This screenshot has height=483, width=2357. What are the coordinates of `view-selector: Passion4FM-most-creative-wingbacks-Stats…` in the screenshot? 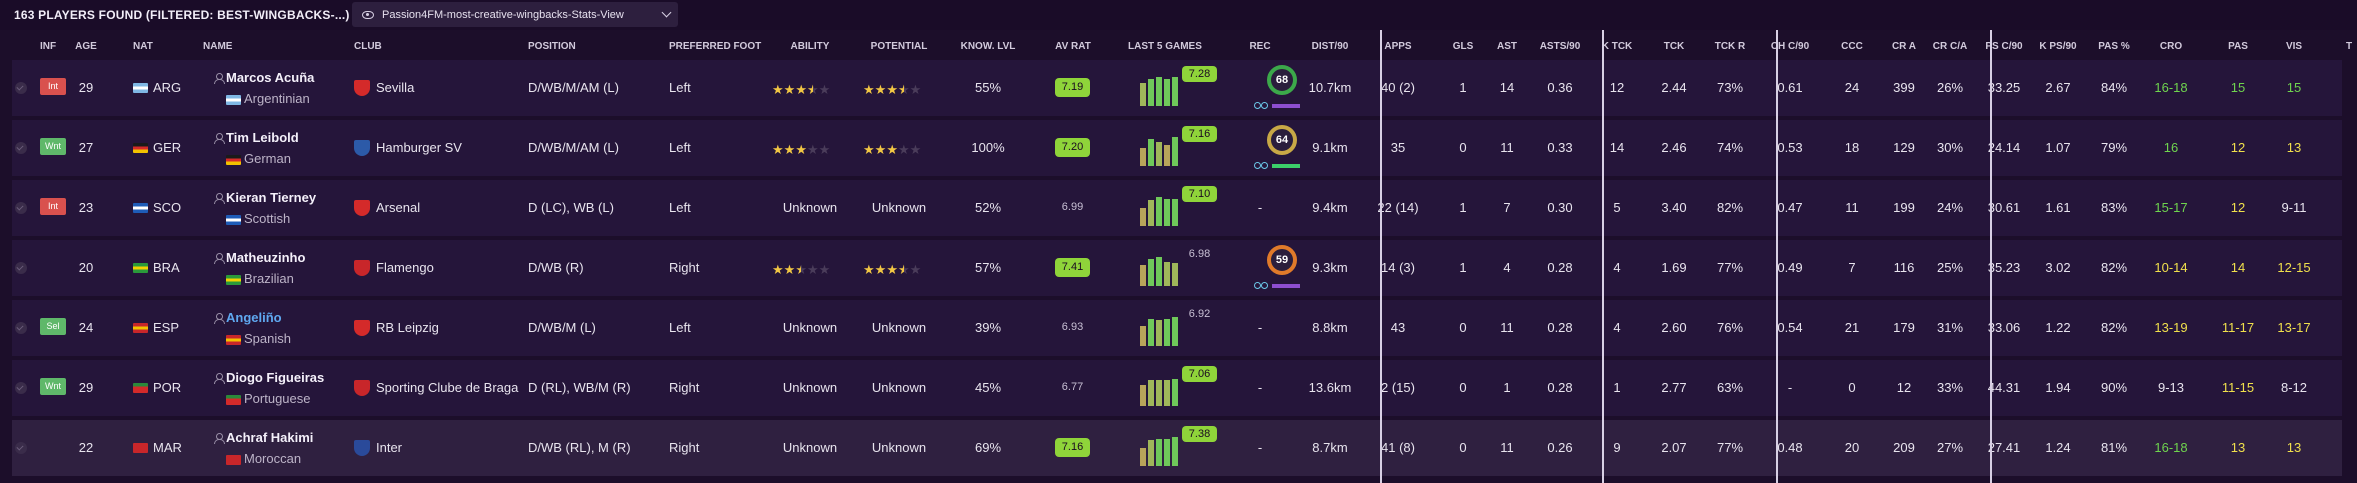 It's located at (515, 14).